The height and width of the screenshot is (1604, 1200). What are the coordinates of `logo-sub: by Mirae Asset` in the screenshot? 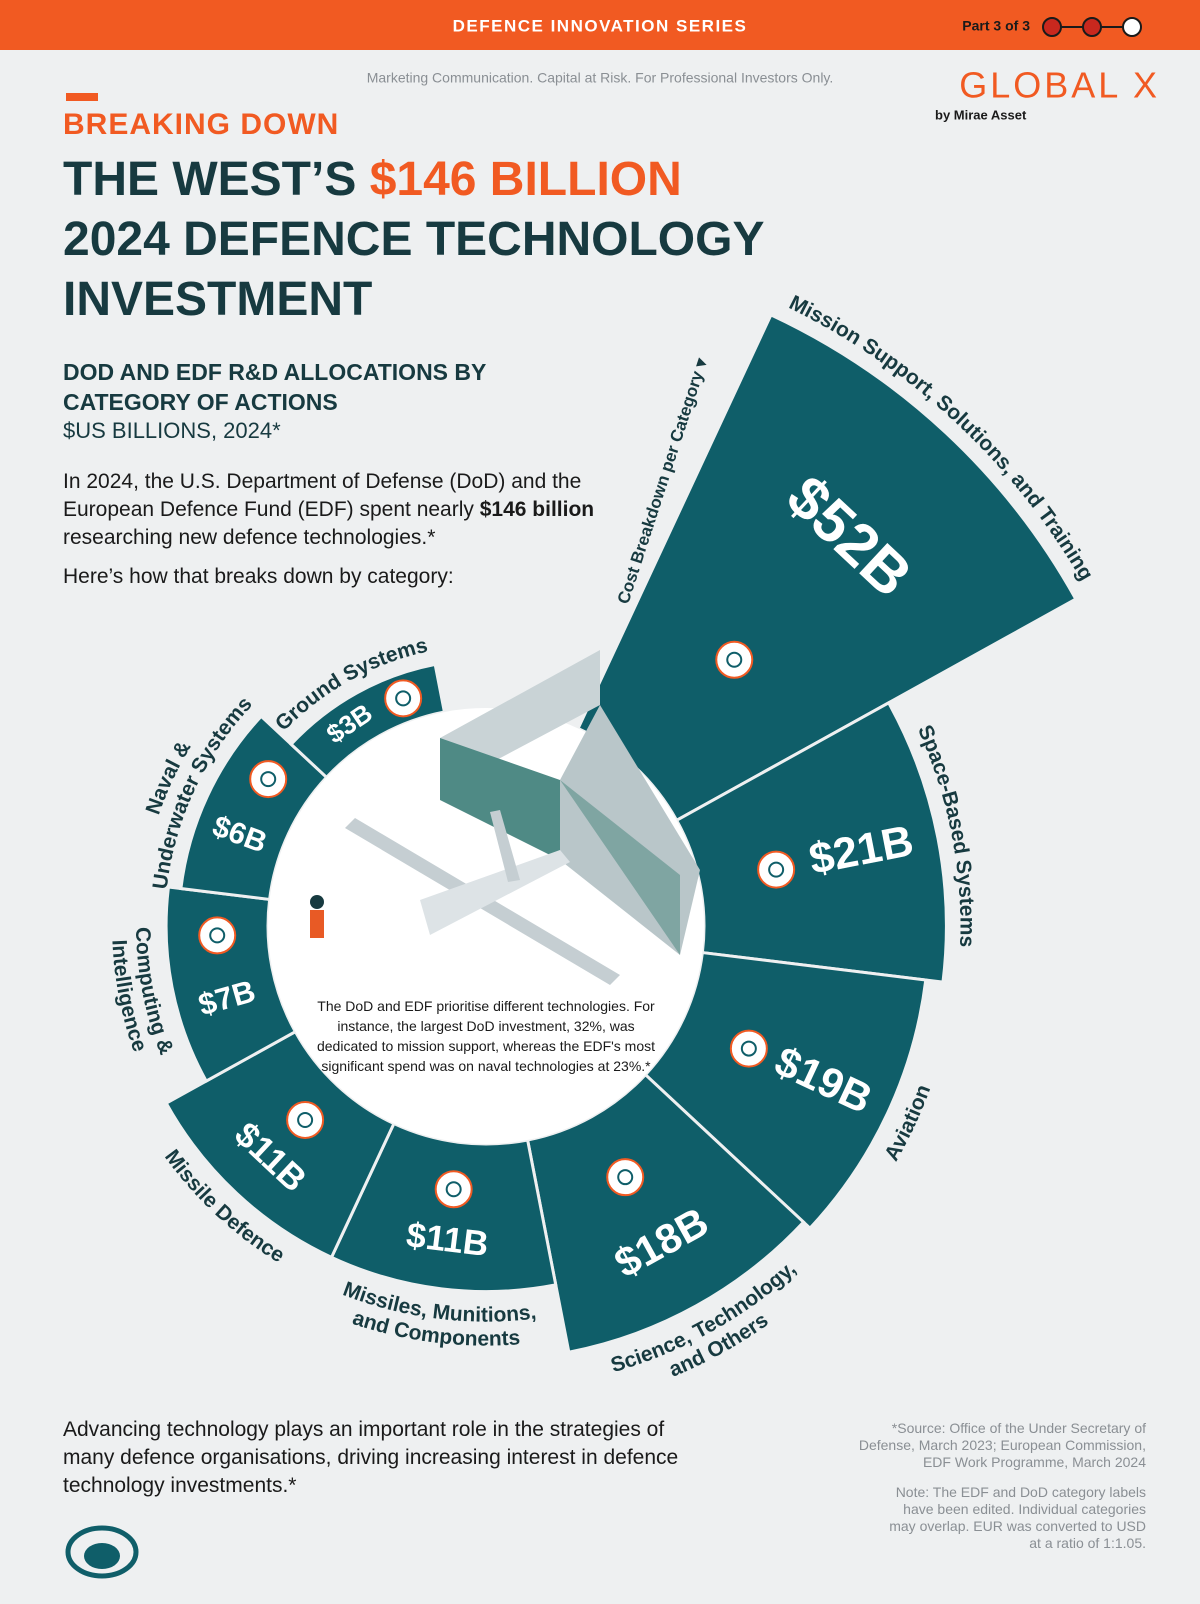 It's located at (981, 114).